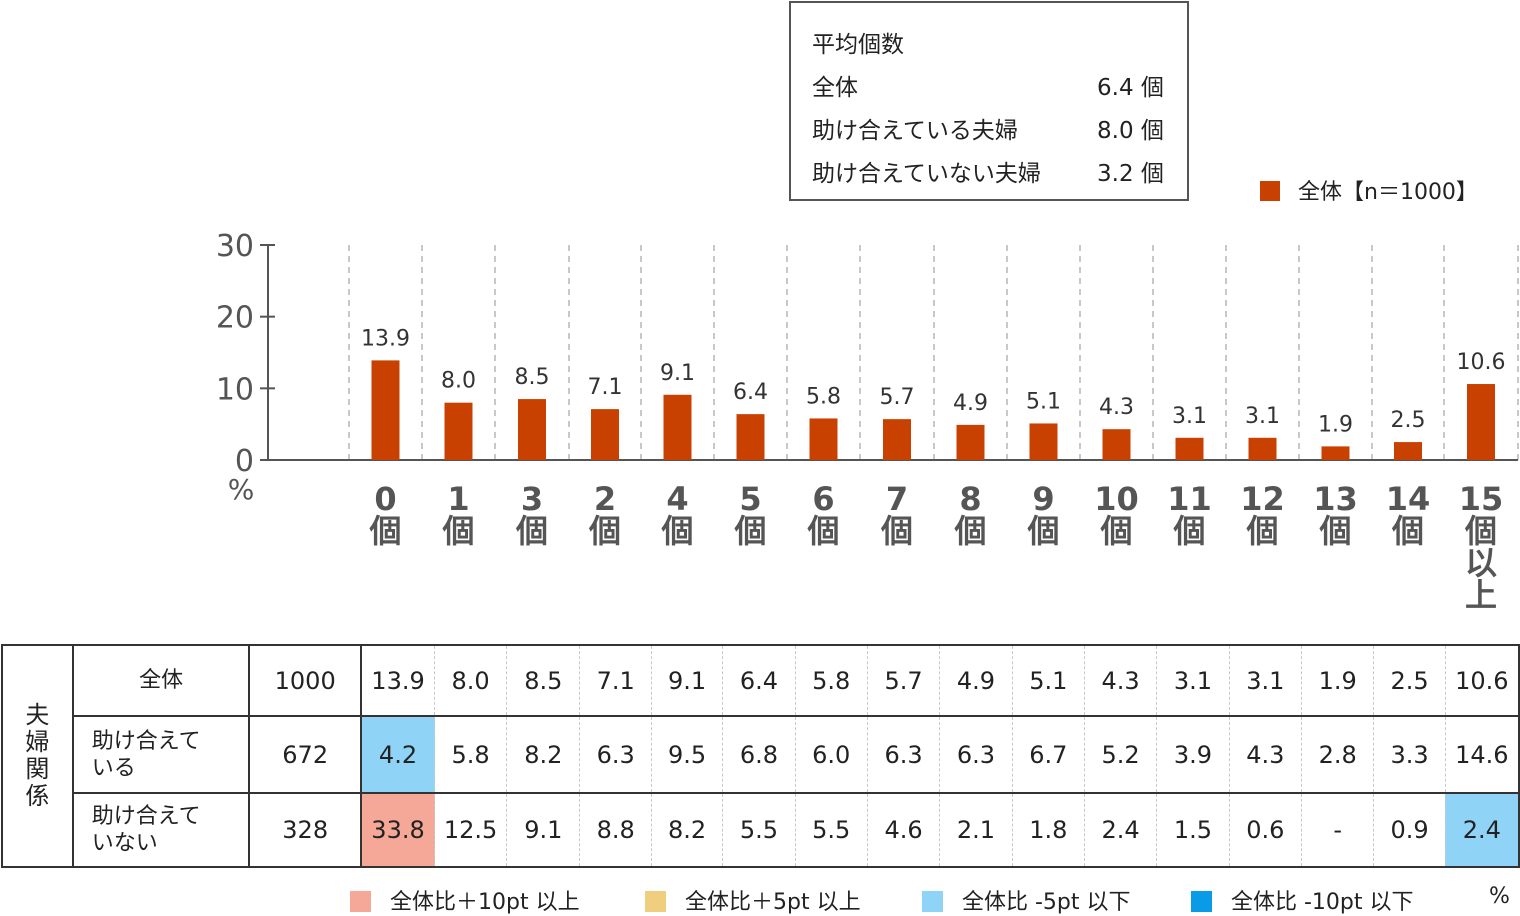 The width and height of the screenshot is (1520, 916). What do you see at coordinates (397, 830) in the screenshot?
I see `table-cell: 33.8` at bounding box center [397, 830].